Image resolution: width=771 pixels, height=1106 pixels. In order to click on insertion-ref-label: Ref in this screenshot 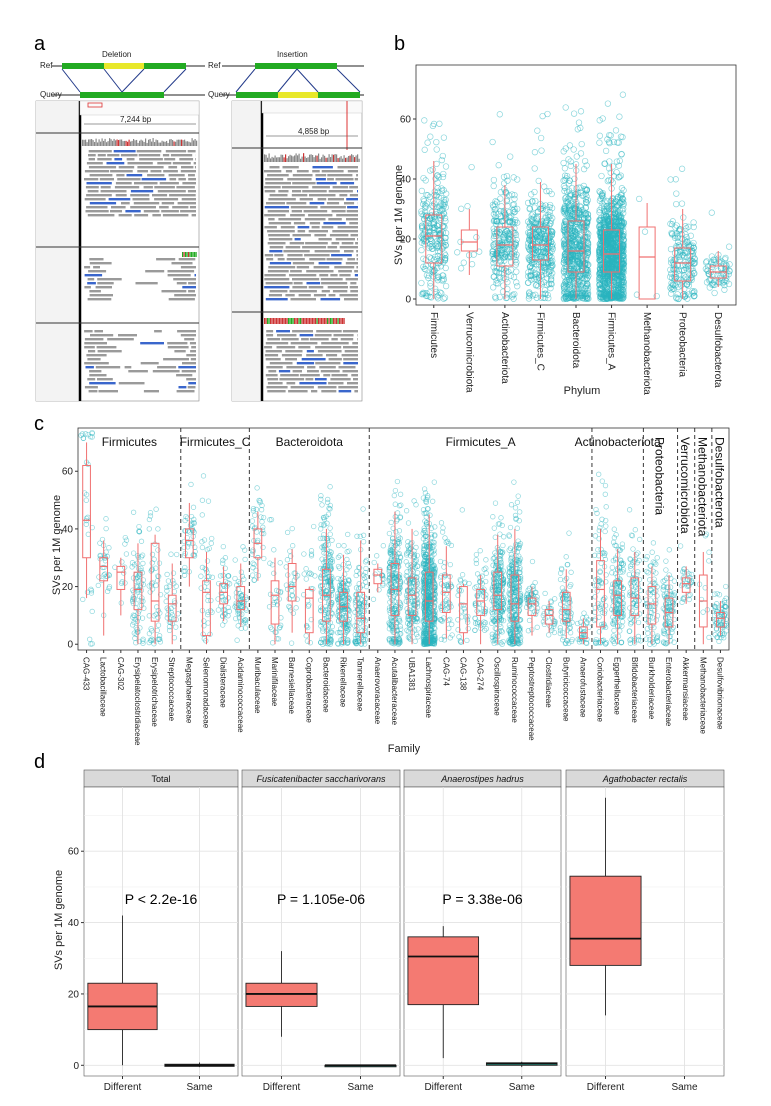, I will do `click(214, 65)`.